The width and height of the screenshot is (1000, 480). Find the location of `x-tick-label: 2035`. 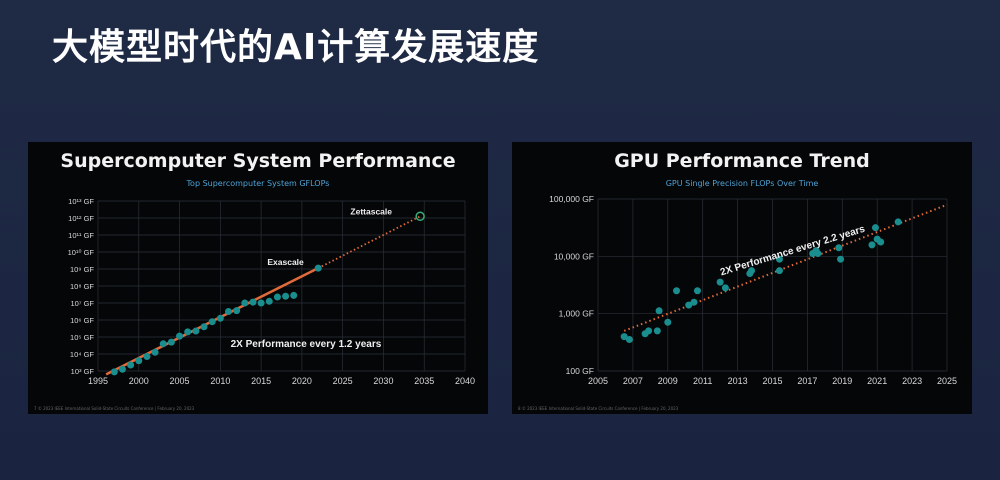

x-tick-label: 2035 is located at coordinates (424, 381).